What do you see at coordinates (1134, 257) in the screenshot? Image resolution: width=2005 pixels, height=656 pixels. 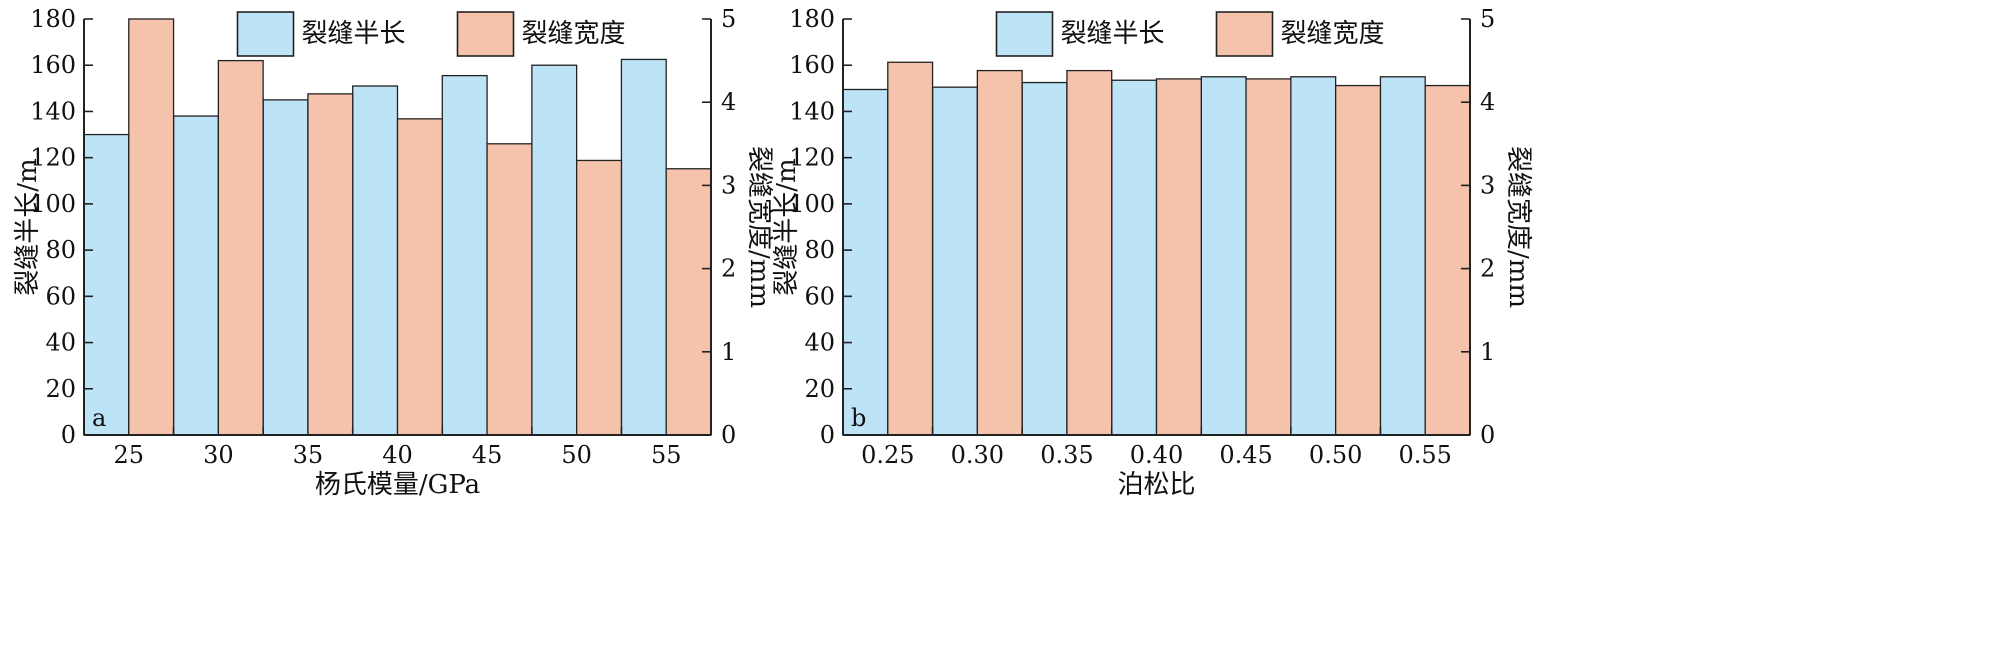 I see `bar-fracture-half-length-0.40` at bounding box center [1134, 257].